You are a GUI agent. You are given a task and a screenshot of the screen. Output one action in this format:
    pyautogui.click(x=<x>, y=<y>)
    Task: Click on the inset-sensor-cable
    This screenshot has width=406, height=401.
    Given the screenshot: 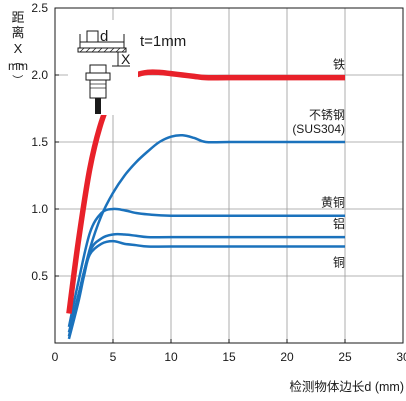 What is the action you would take?
    pyautogui.click(x=98, y=106)
    